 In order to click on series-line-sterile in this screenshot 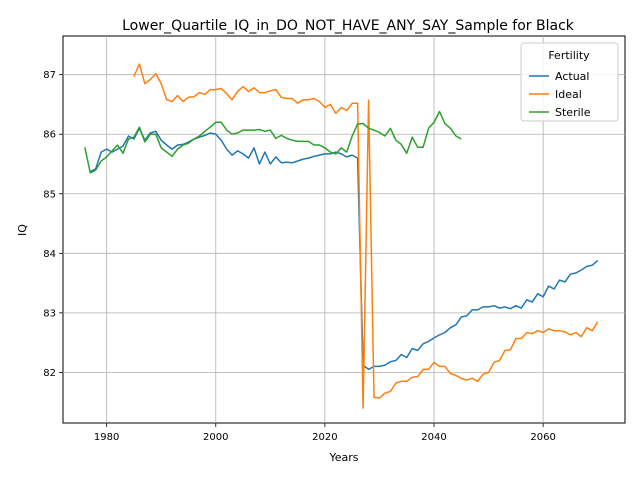, I will do `click(273, 142)`.